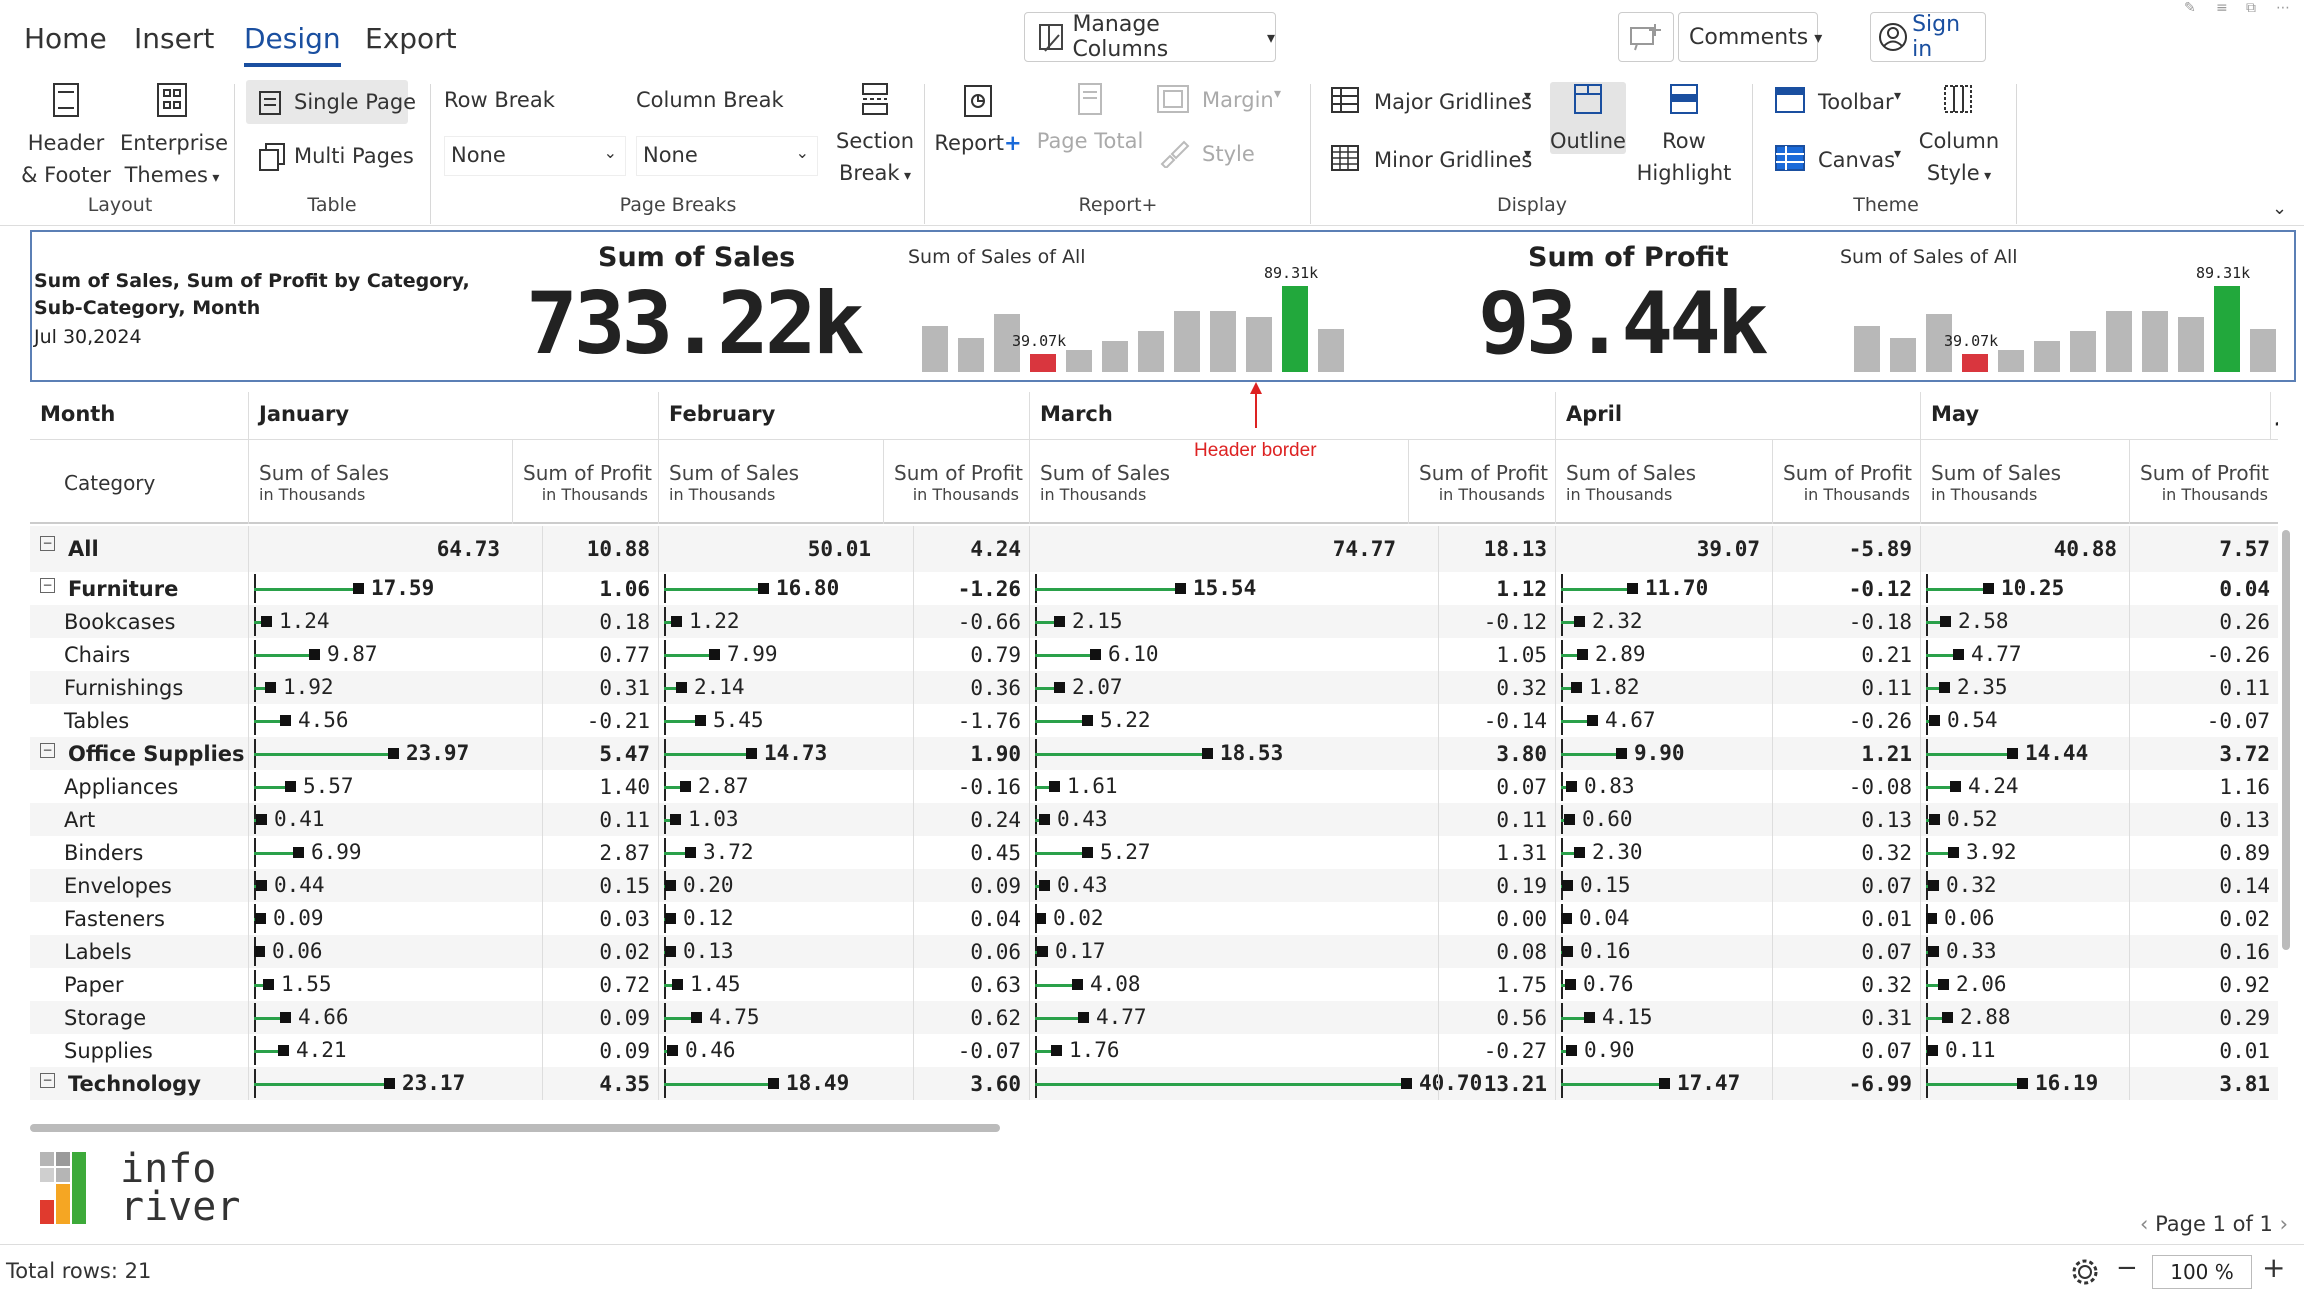 The height and width of the screenshot is (1301, 2304). I want to click on column-break-select: None ⌄, so click(727, 156).